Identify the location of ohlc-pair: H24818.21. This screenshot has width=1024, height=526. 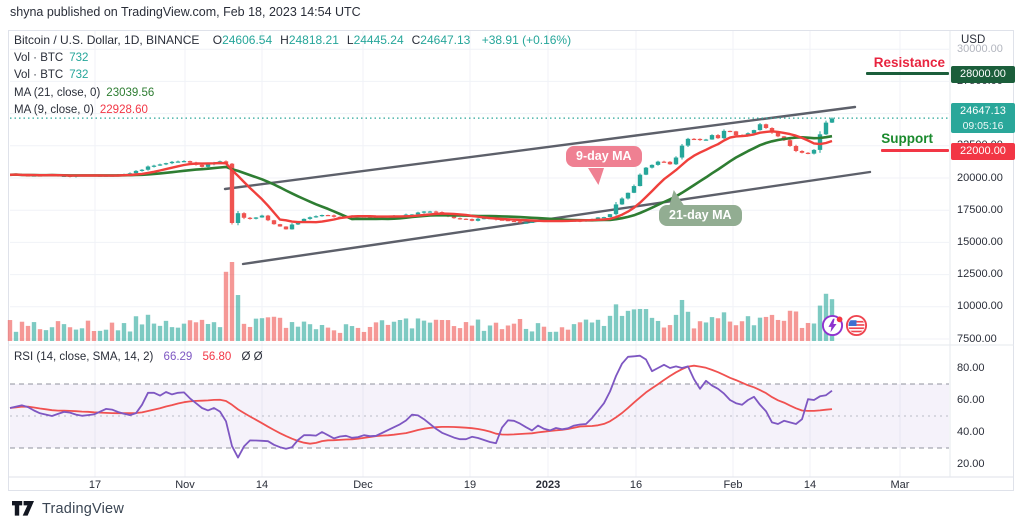
(309, 40).